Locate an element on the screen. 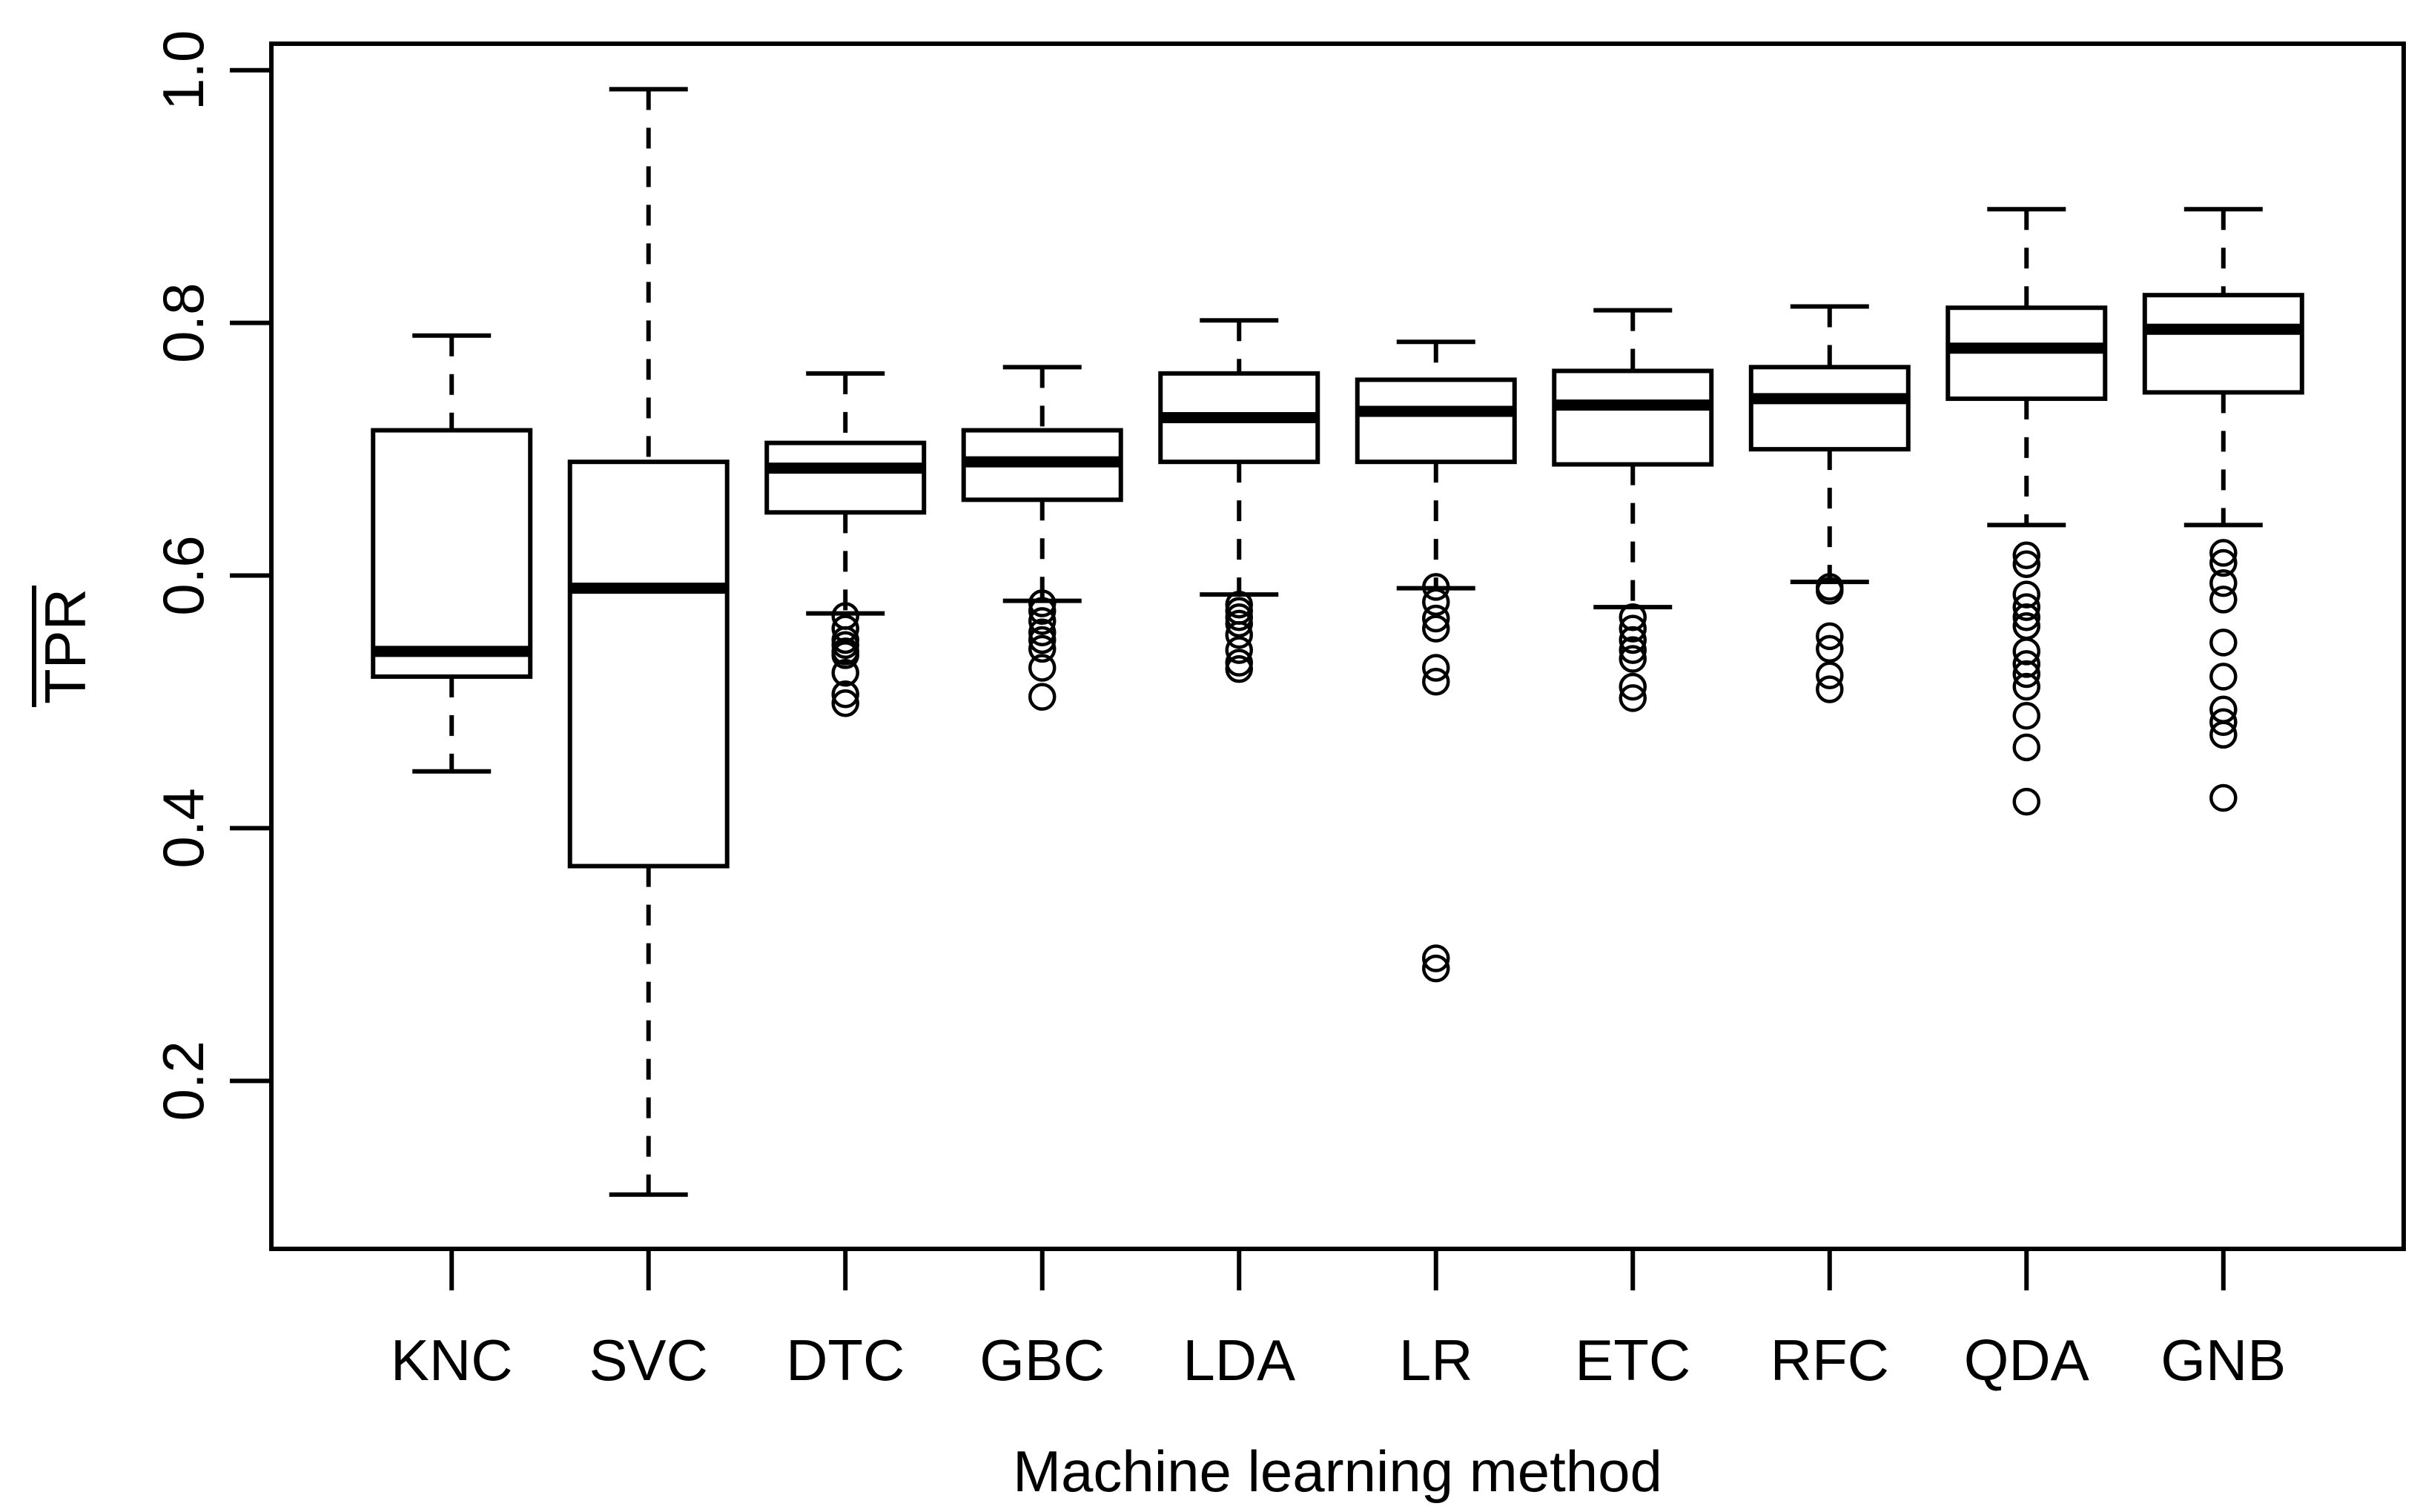 Image resolution: width=2420 pixels, height=1512 pixels. x-tick-label-GNB: GNB is located at coordinates (2223, 1360).